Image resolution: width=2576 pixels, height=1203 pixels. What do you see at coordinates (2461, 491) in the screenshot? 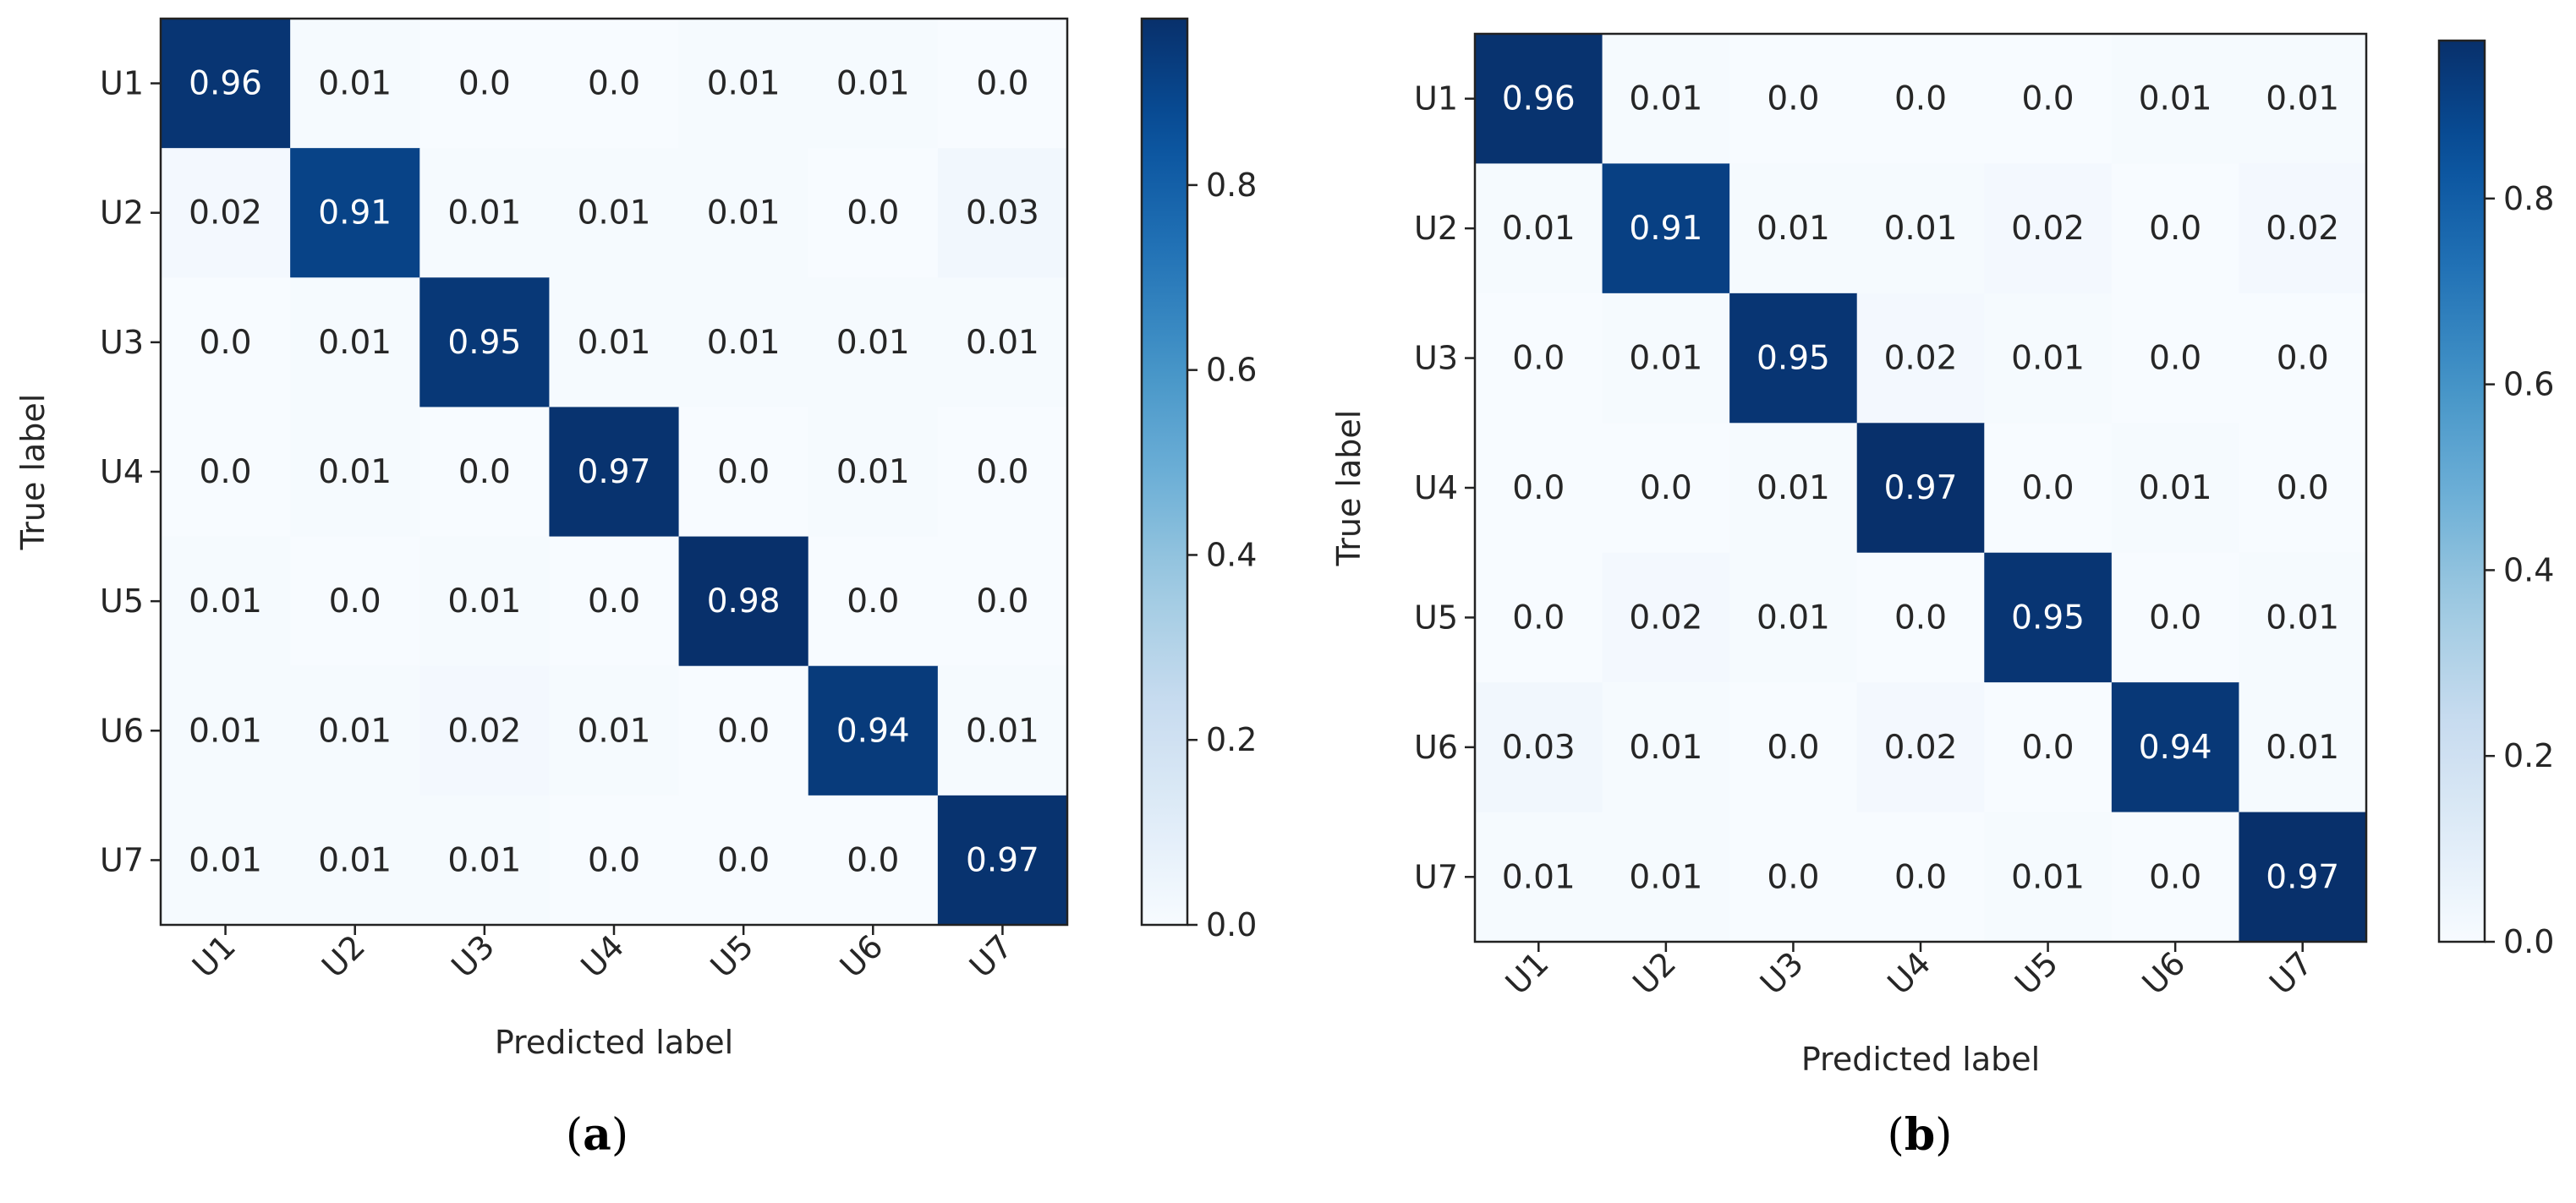
I see `colorbar` at bounding box center [2461, 491].